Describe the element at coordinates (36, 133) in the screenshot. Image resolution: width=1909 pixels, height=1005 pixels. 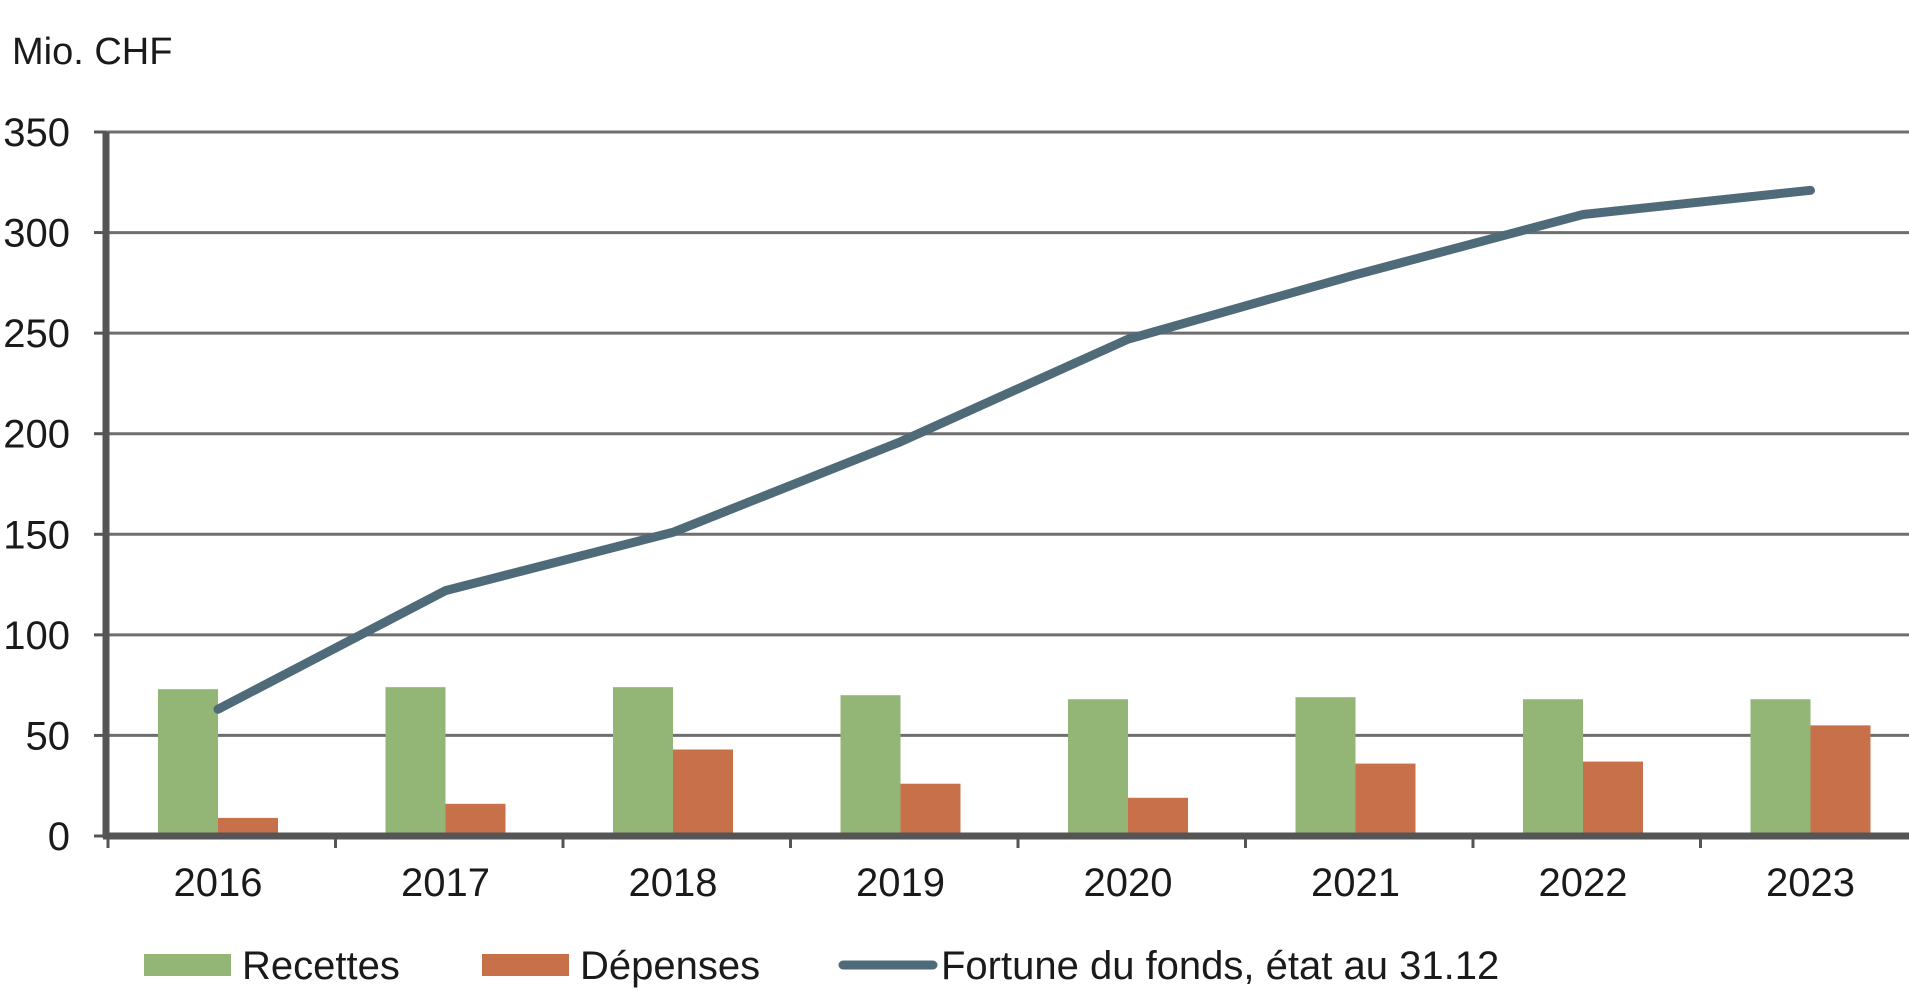
I see `y-tick-label: 350` at that location.